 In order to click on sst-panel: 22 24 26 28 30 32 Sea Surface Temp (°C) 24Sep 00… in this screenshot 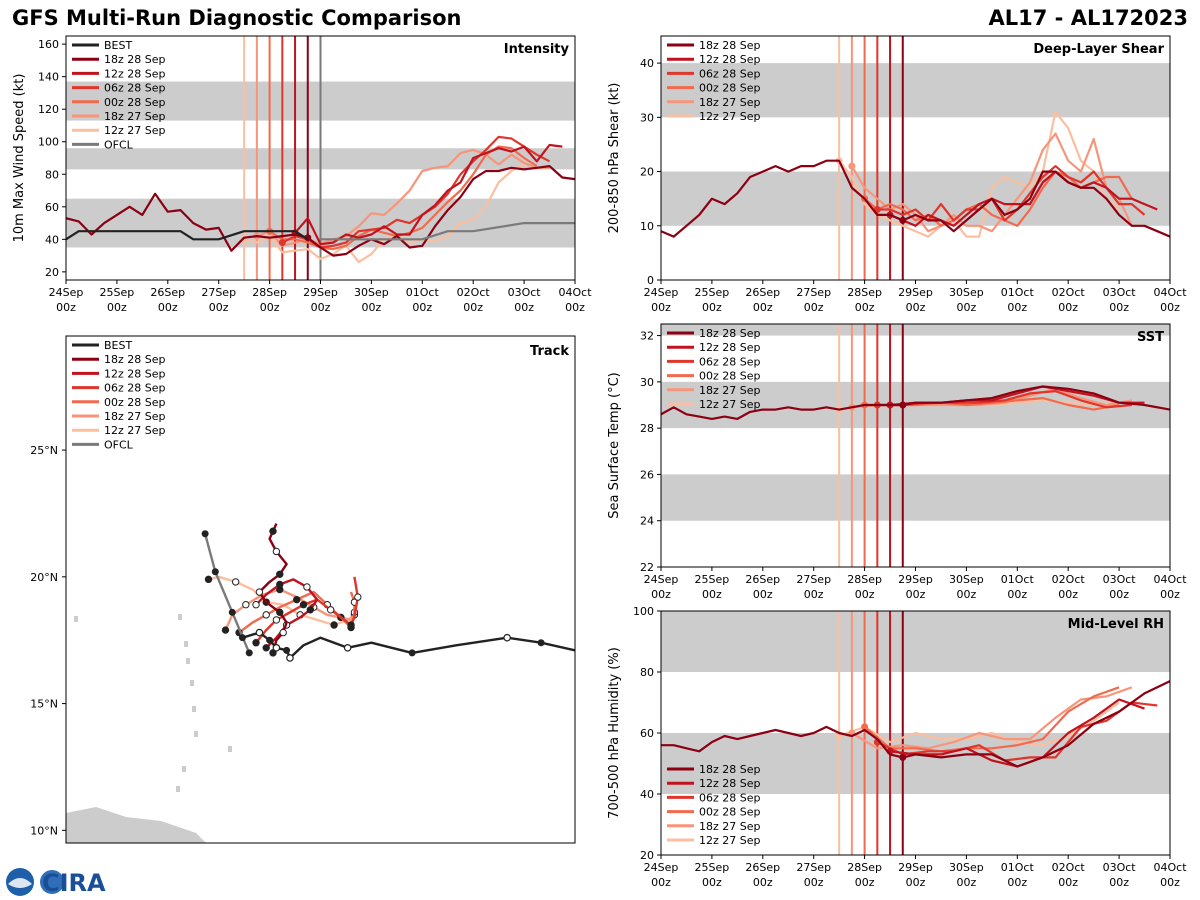, I will do `click(897, 462)`.